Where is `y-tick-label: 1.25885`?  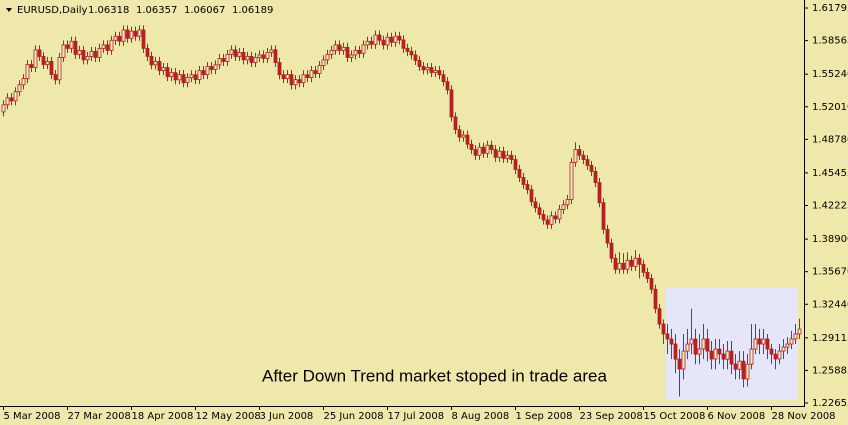 y-tick-label: 1.25885 is located at coordinates (830, 370).